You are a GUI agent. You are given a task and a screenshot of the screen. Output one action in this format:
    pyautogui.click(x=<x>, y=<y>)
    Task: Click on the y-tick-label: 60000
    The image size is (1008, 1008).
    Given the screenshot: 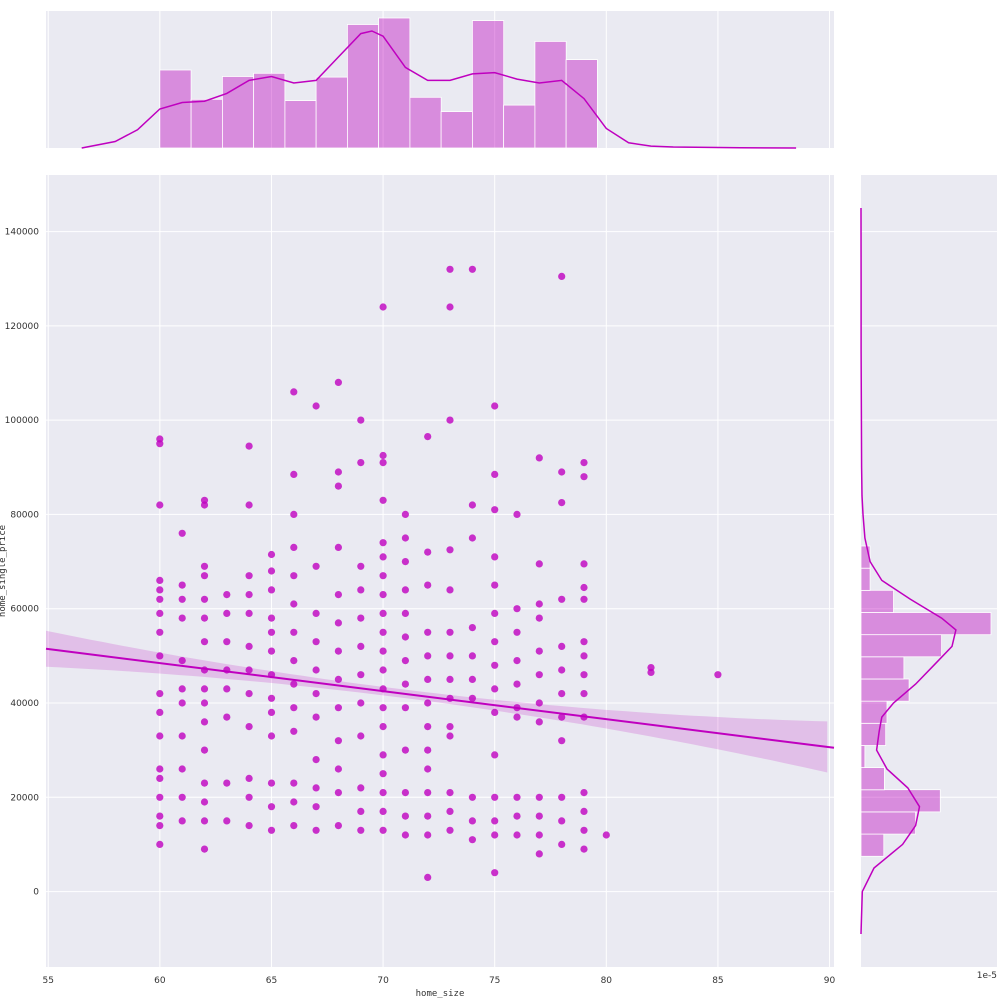 What is the action you would take?
    pyautogui.click(x=24, y=610)
    